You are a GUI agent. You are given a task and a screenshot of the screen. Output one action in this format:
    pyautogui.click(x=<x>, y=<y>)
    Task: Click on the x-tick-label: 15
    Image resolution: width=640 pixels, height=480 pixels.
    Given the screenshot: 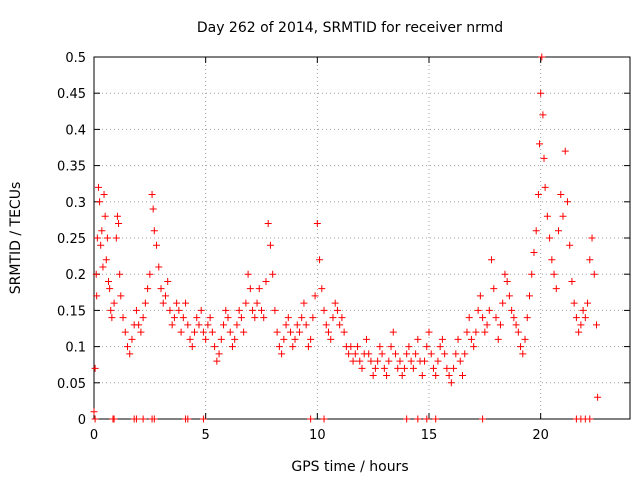 What is the action you would take?
    pyautogui.click(x=429, y=435)
    